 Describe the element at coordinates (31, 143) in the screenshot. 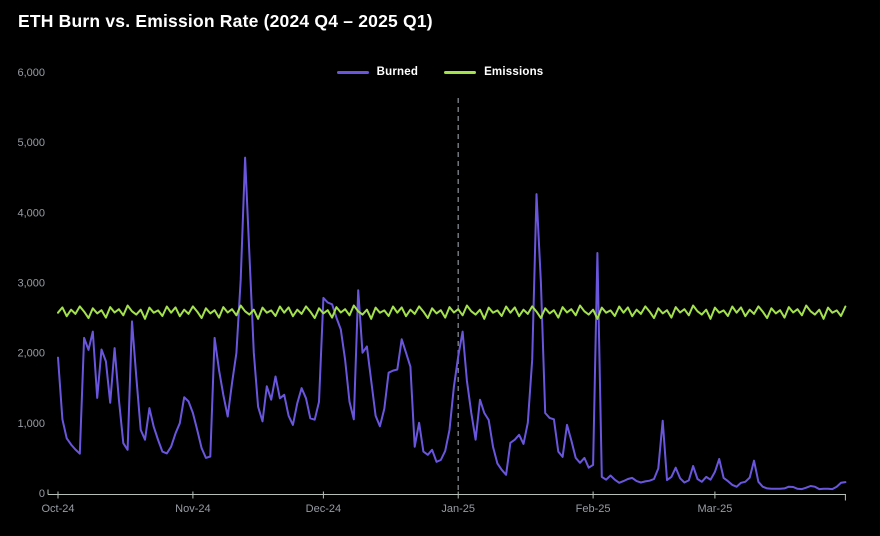

I see `y-axis-tick-label: 5,000` at that location.